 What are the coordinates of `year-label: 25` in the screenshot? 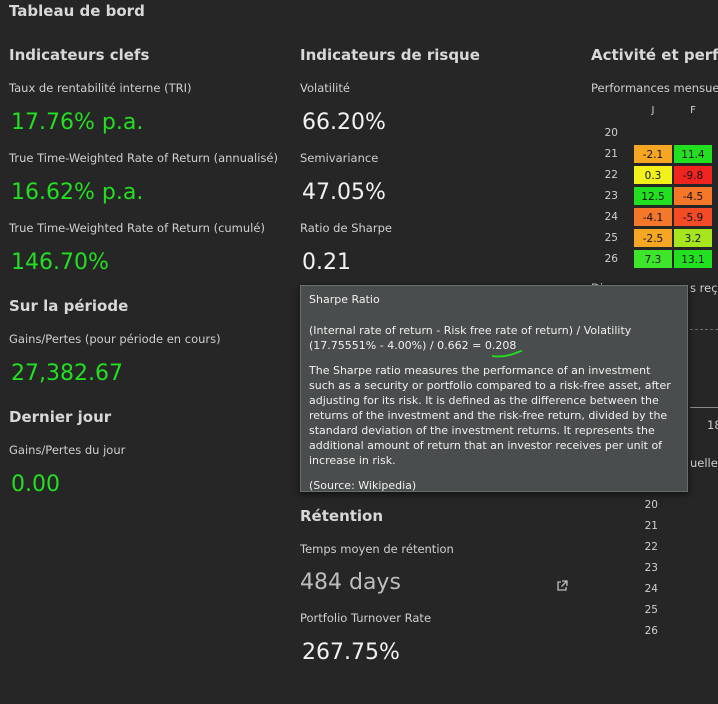 It's located at (611, 237).